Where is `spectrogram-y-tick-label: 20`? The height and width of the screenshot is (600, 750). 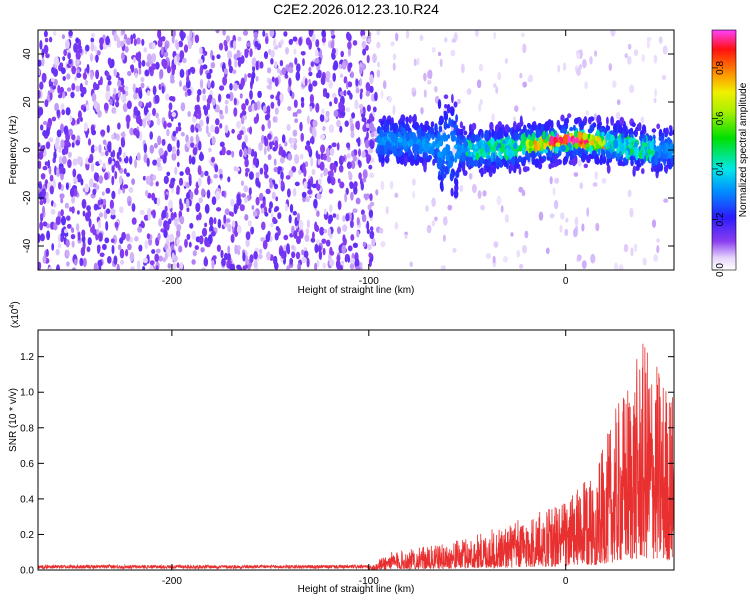
spectrogram-y-tick-label: 20 is located at coordinates (27, 102).